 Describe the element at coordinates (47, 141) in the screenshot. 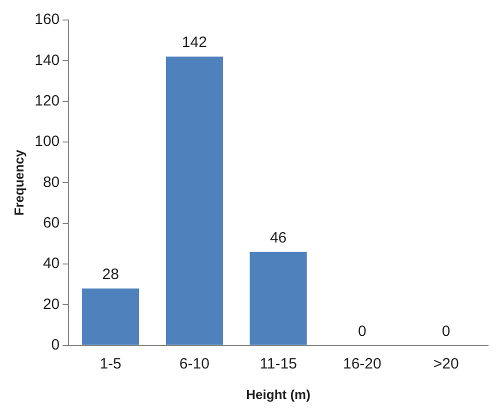

I see `y-tick-label: 100` at that location.